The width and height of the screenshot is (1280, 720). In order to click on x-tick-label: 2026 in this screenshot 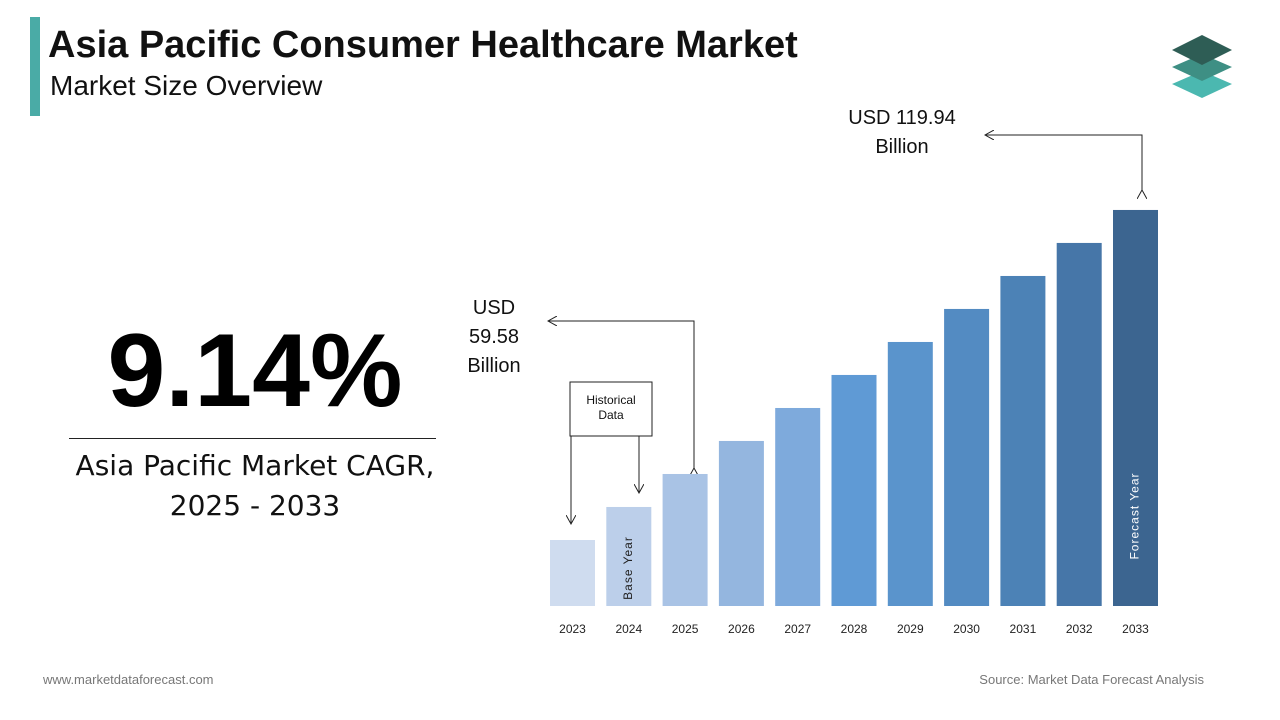, I will do `click(741, 629)`.